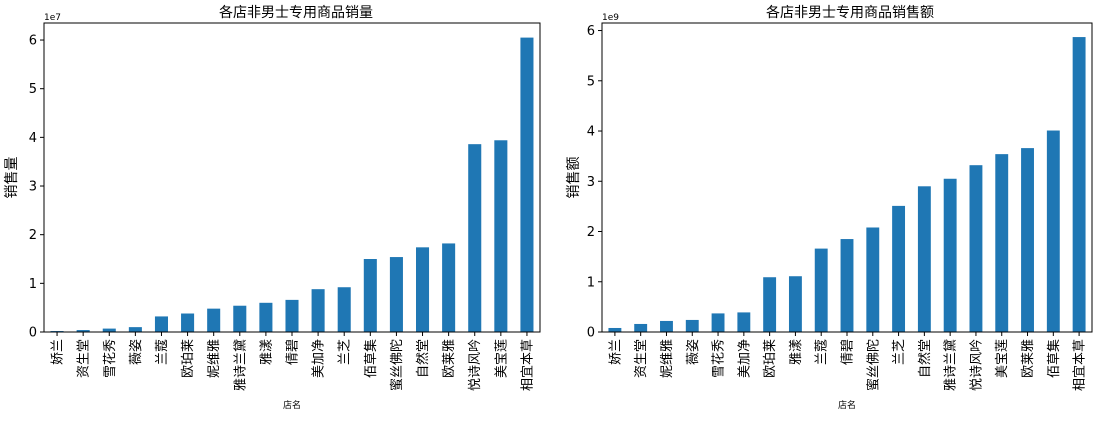  What do you see at coordinates (12, 178) in the screenshot?
I see `y-axis-label: 销售量` at bounding box center [12, 178].